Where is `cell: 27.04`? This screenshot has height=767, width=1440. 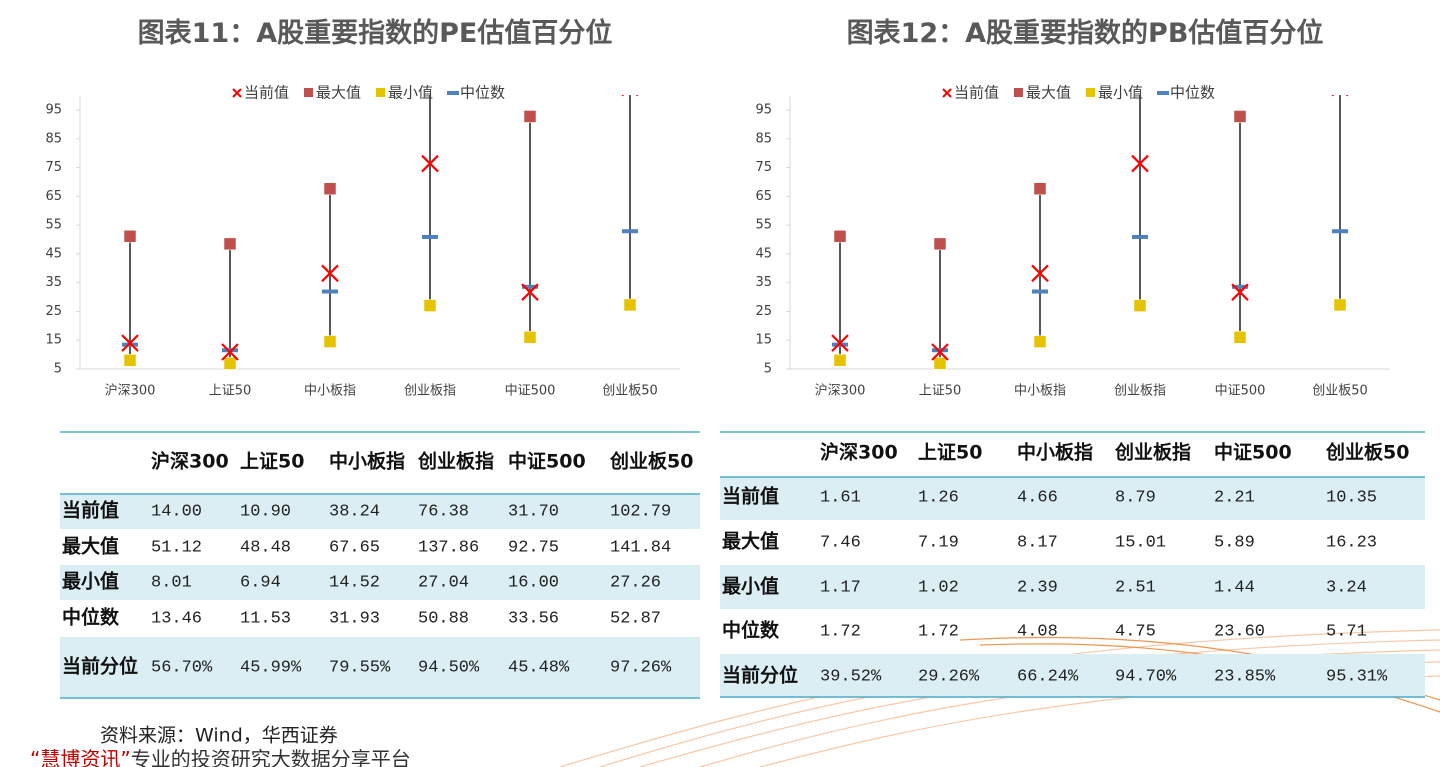 cell: 27.04 is located at coordinates (443, 582).